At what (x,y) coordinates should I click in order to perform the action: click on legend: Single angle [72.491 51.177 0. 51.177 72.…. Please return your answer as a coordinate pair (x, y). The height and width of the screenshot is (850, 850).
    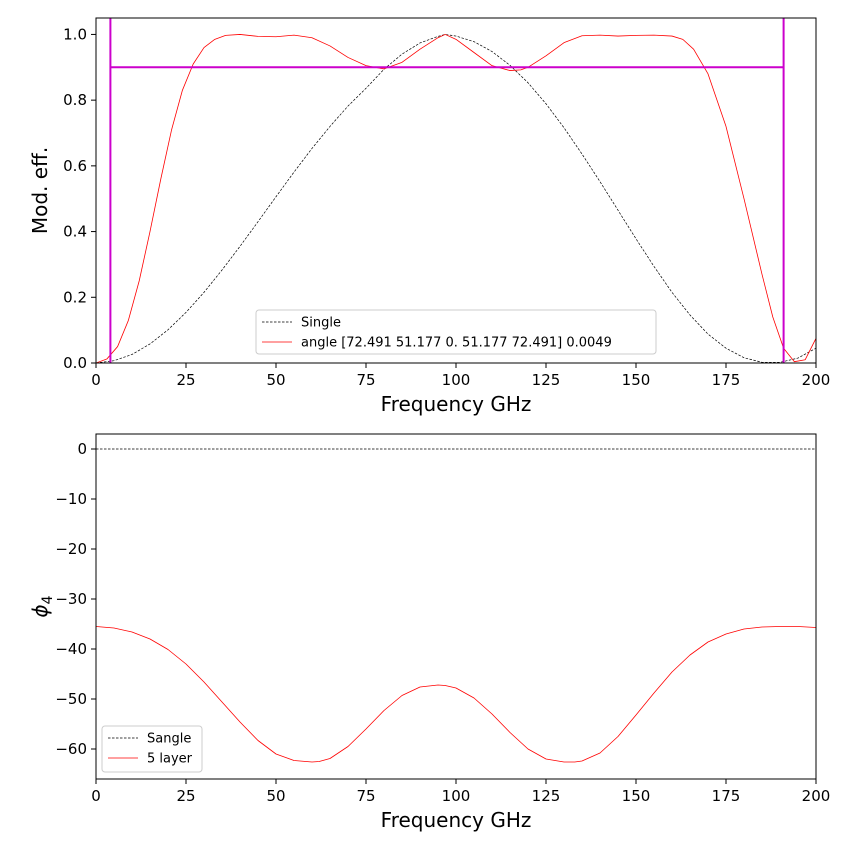
    Looking at the image, I should click on (456, 332).